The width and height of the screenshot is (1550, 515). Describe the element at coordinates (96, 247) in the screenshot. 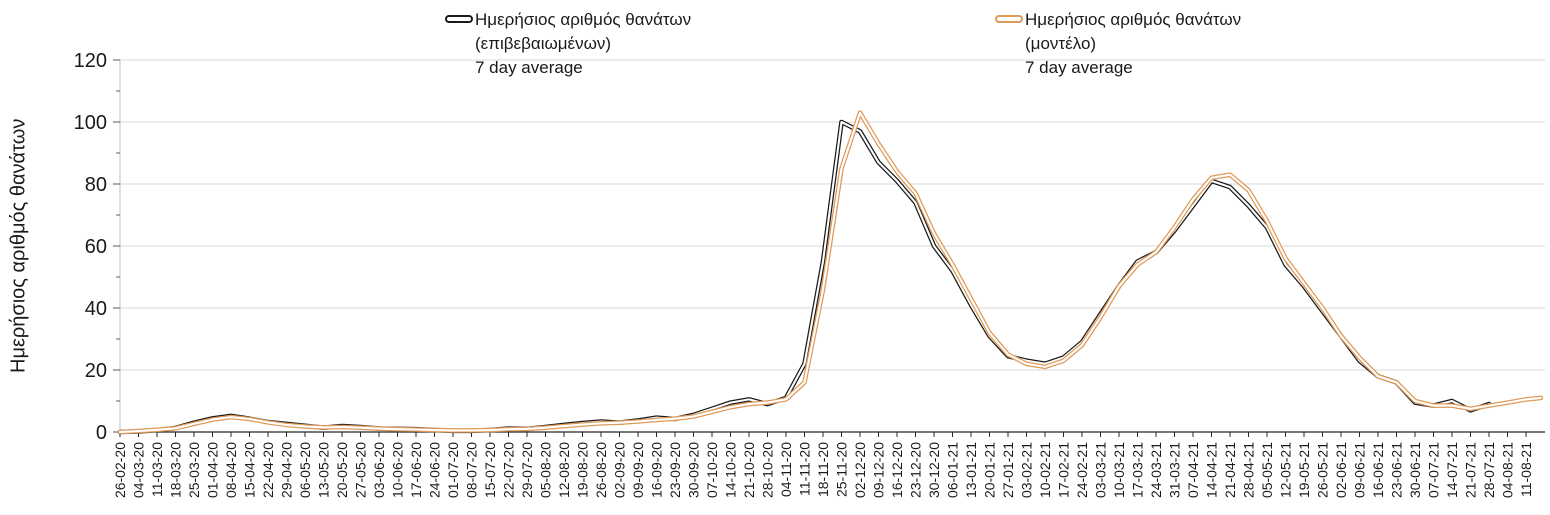

I see `y-tick-label-60: 60` at that location.